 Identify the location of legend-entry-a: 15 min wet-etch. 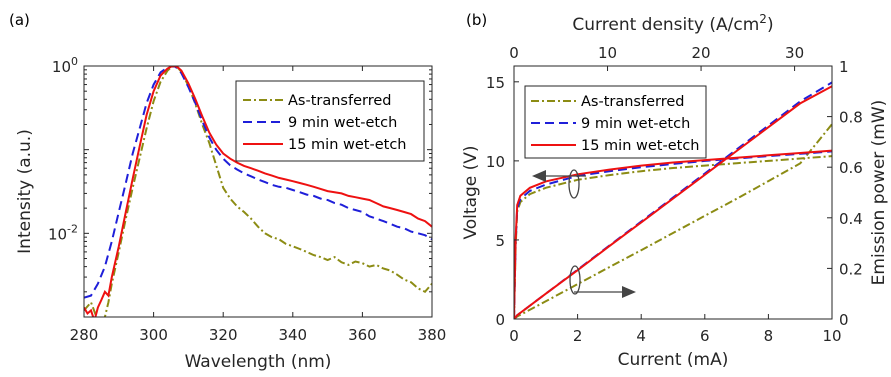
(347, 145).